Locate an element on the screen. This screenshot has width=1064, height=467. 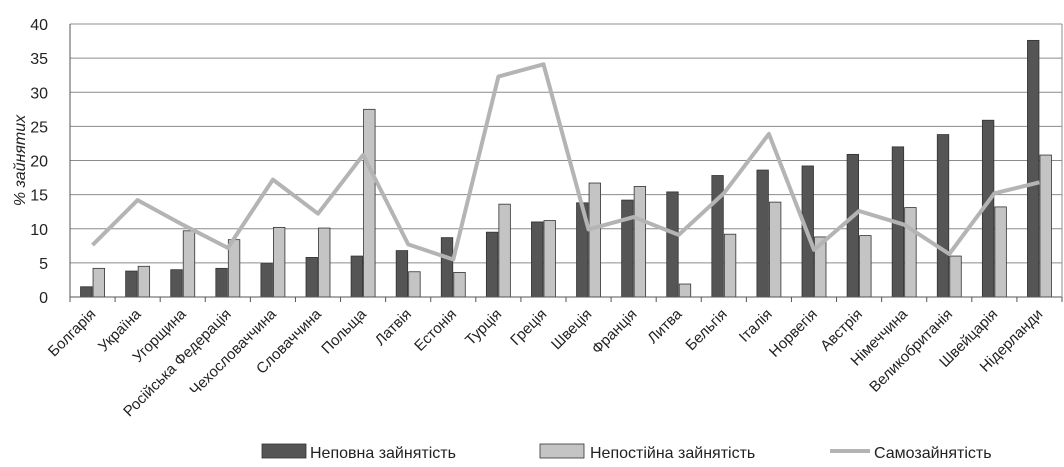
category-label: Естонія is located at coordinates (435, 330).